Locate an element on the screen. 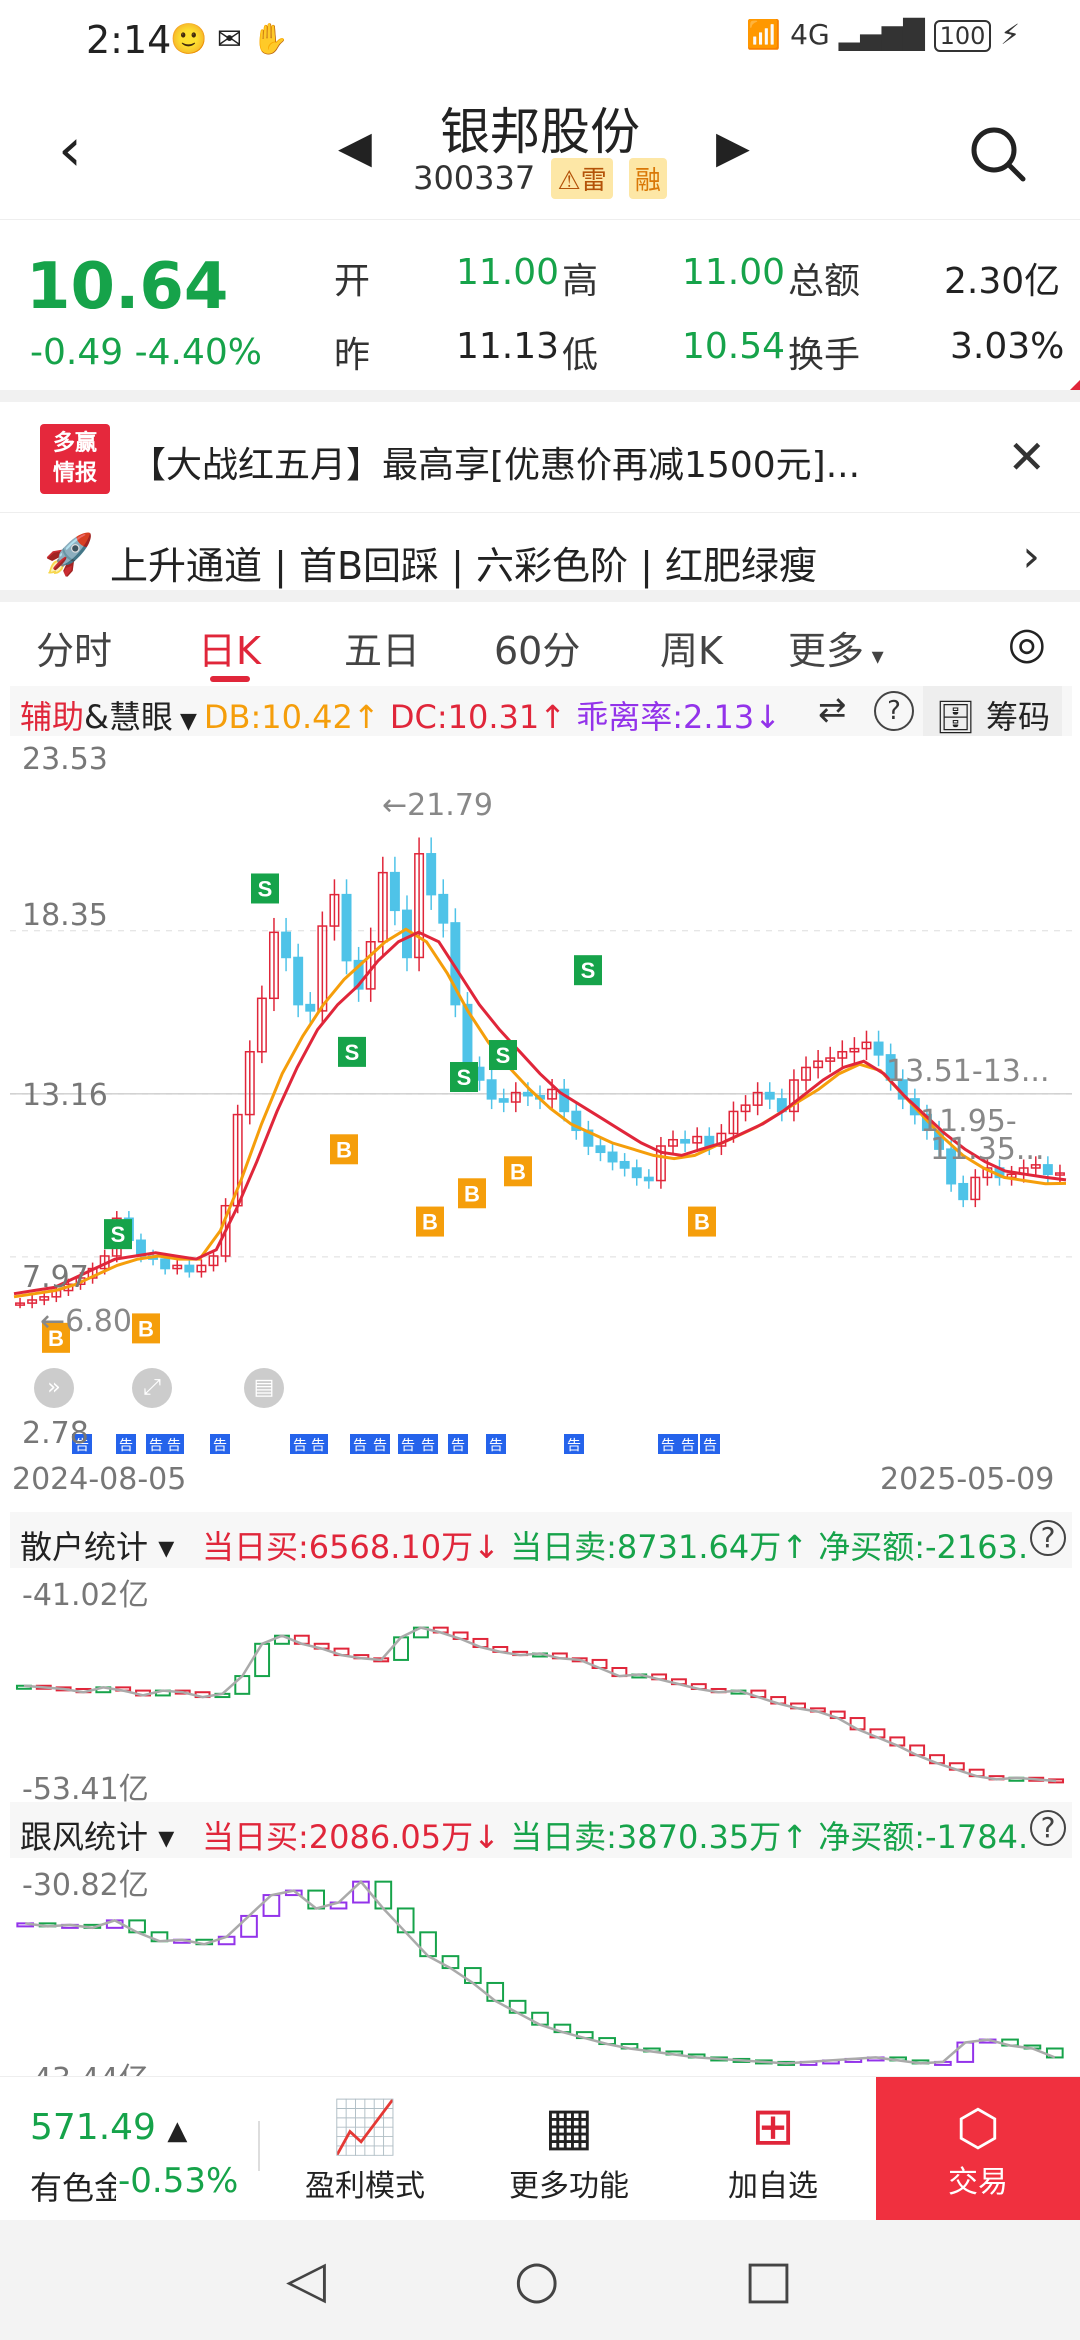 The image size is (1080, 2340). nav-home-icon: ○ is located at coordinates (537, 2280).